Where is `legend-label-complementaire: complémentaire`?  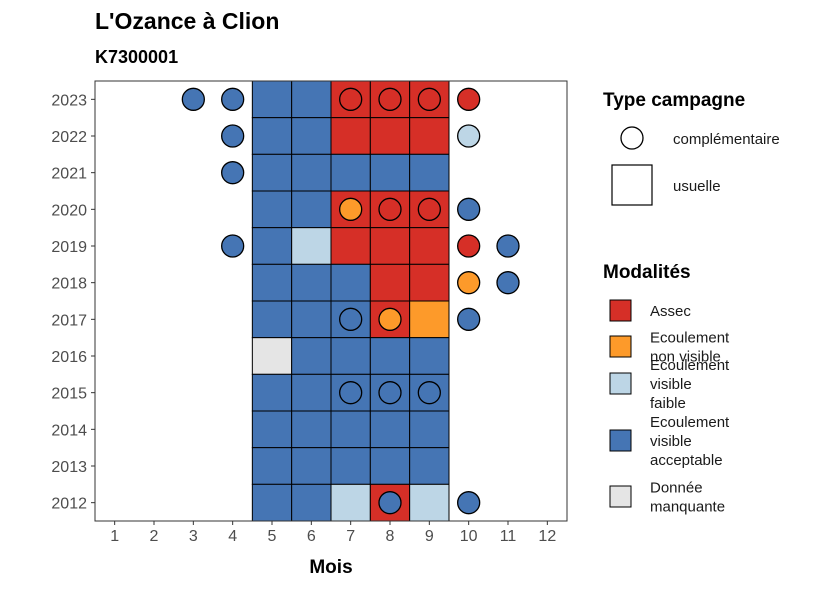
legend-label-complementaire: complémentaire is located at coordinates (726, 139).